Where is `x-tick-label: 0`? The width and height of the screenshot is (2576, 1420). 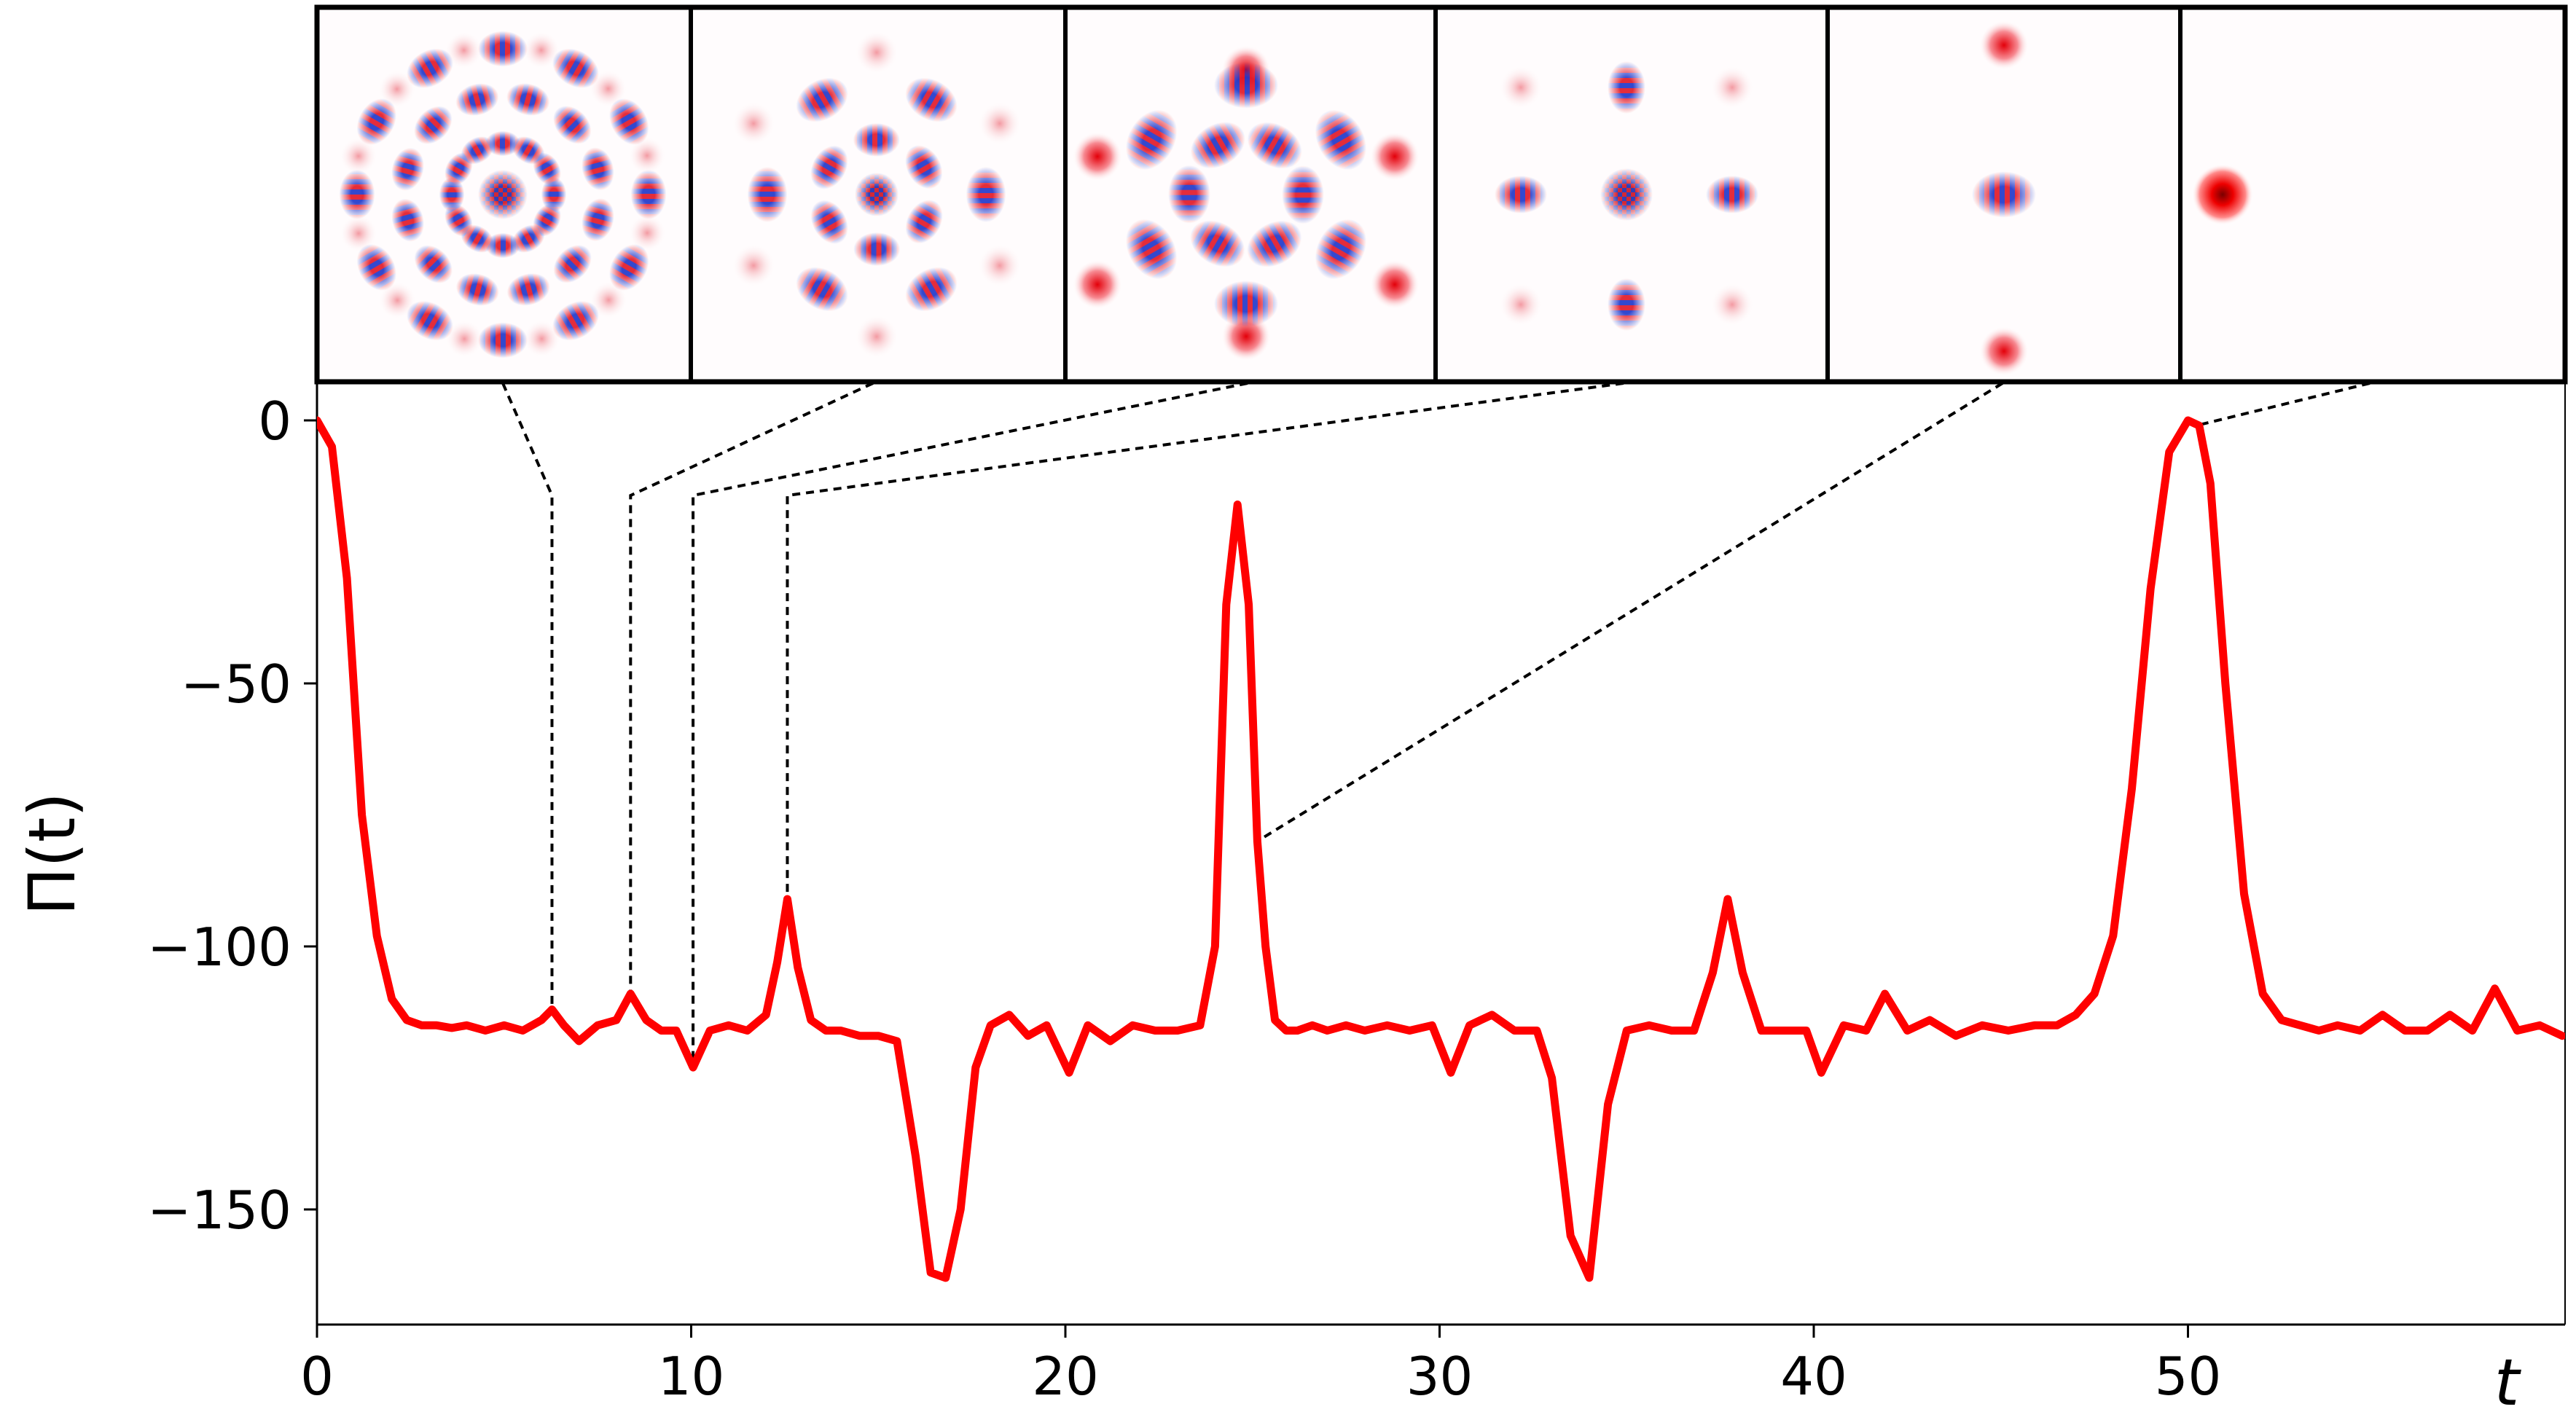 x-tick-label: 0 is located at coordinates (317, 1376).